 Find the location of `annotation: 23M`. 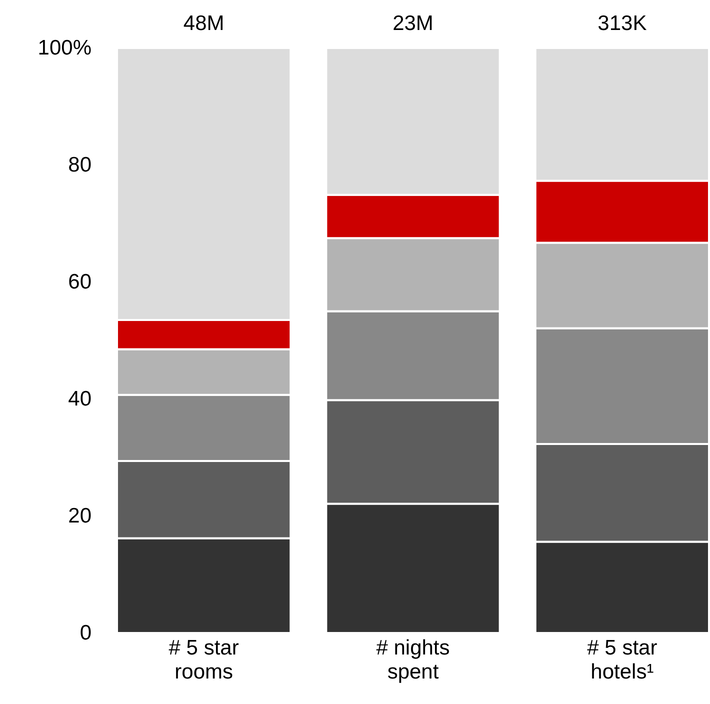

annotation: 23M is located at coordinates (413, 23).